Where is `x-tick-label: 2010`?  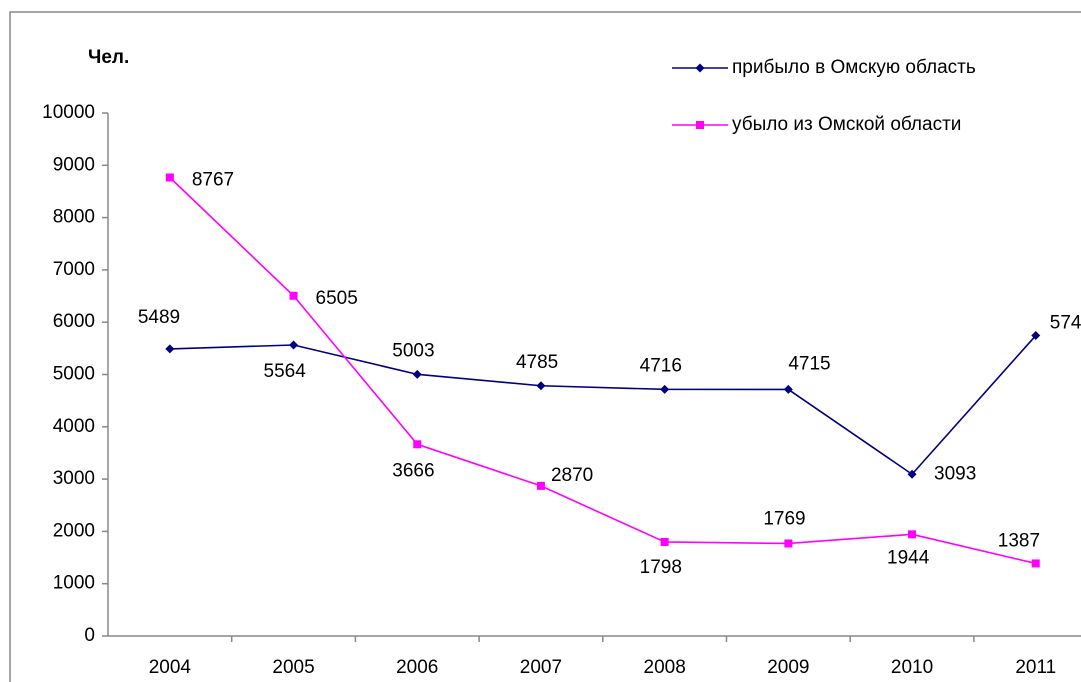 x-tick-label: 2010 is located at coordinates (912, 667).